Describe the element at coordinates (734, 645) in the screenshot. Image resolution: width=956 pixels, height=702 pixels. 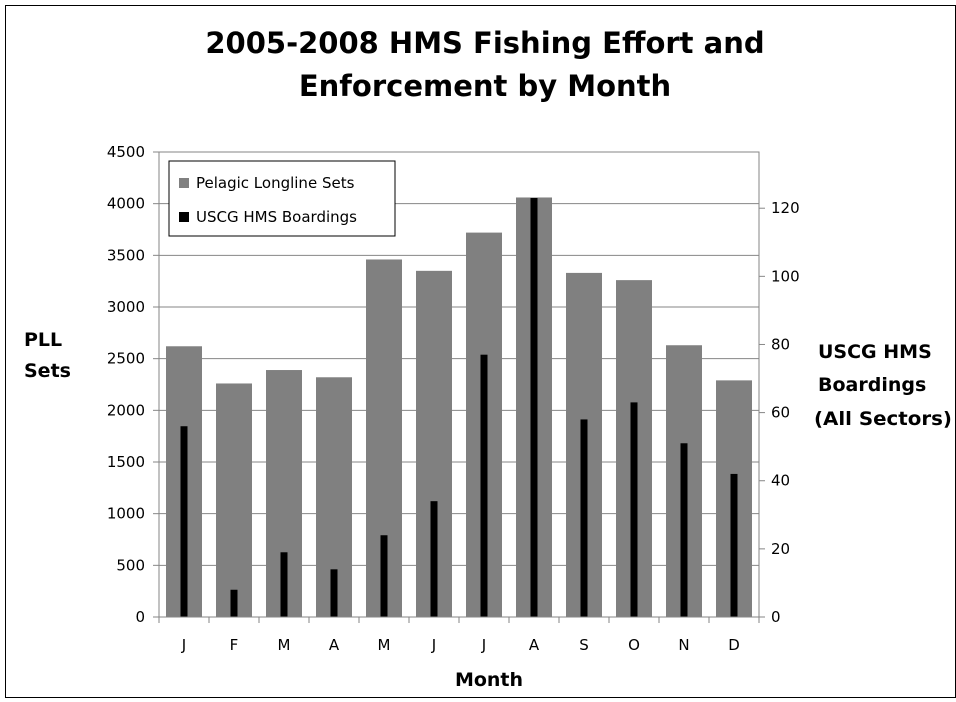
I see `x-tick-label: D` at that location.